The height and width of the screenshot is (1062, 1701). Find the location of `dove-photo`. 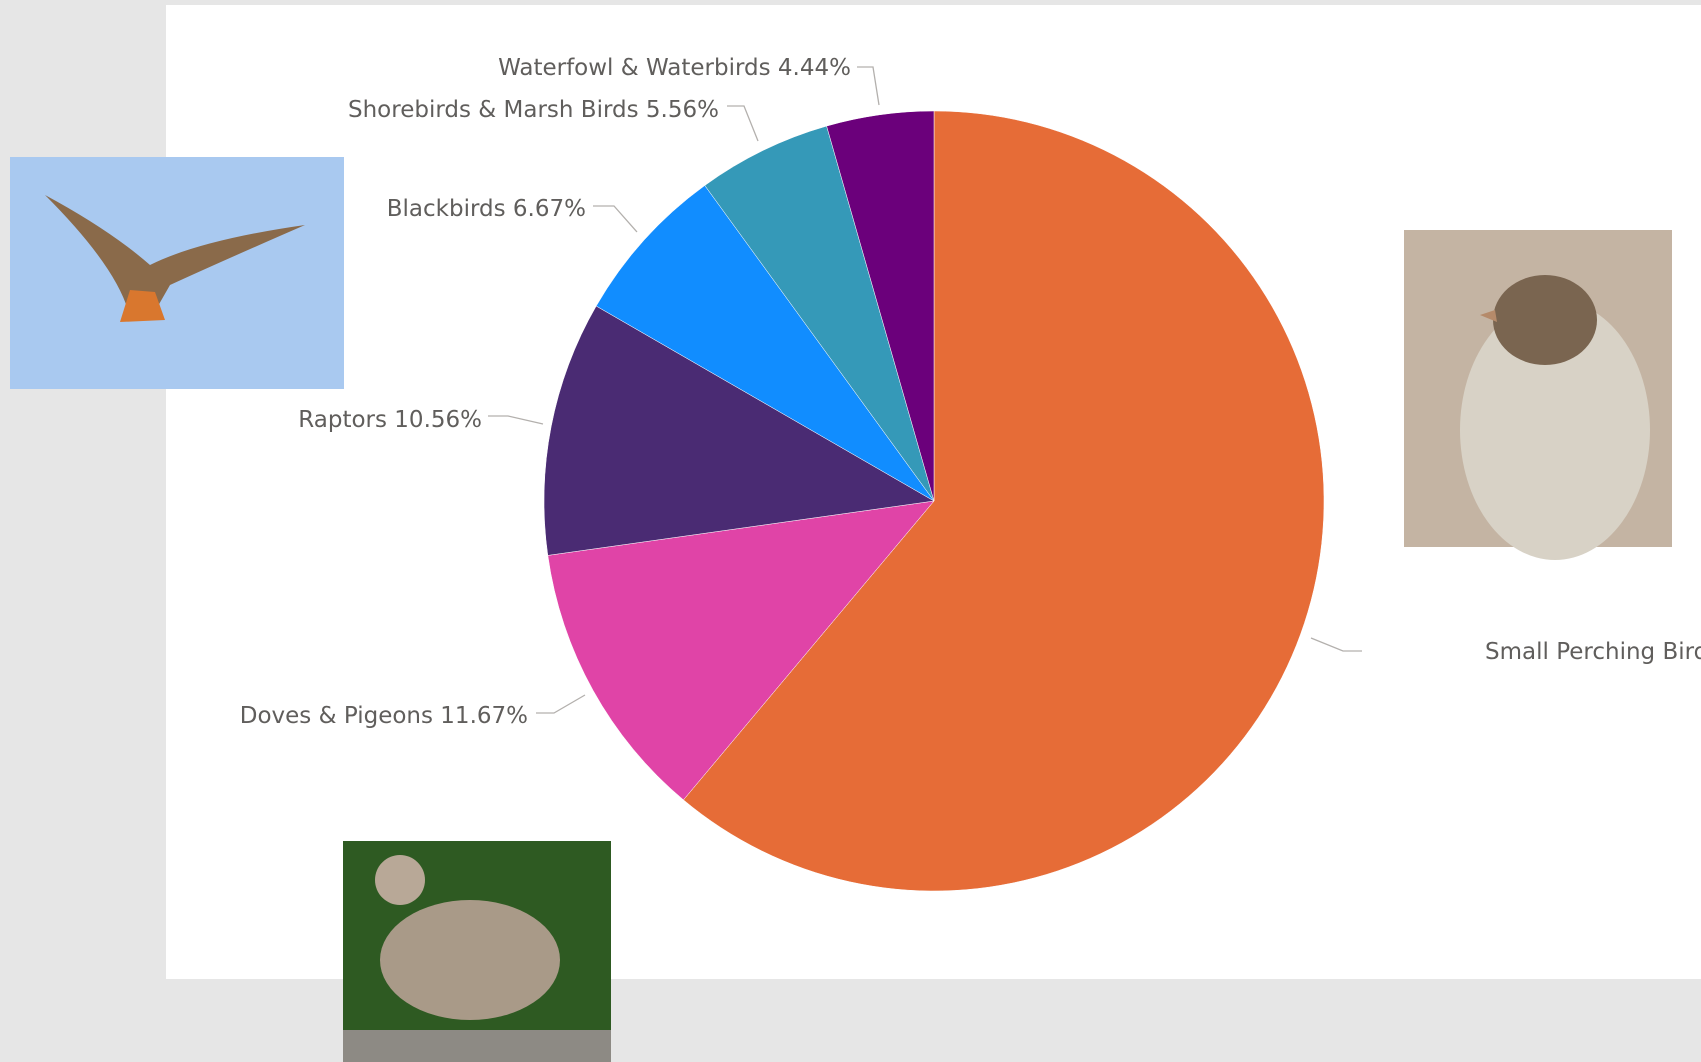

dove-photo is located at coordinates (477, 951).